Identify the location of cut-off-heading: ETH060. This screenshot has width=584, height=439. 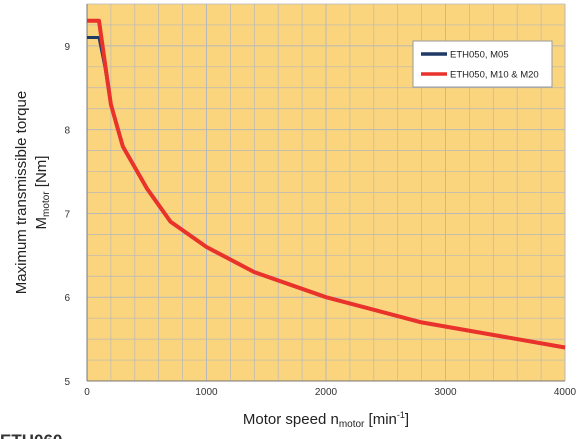
(31, 435).